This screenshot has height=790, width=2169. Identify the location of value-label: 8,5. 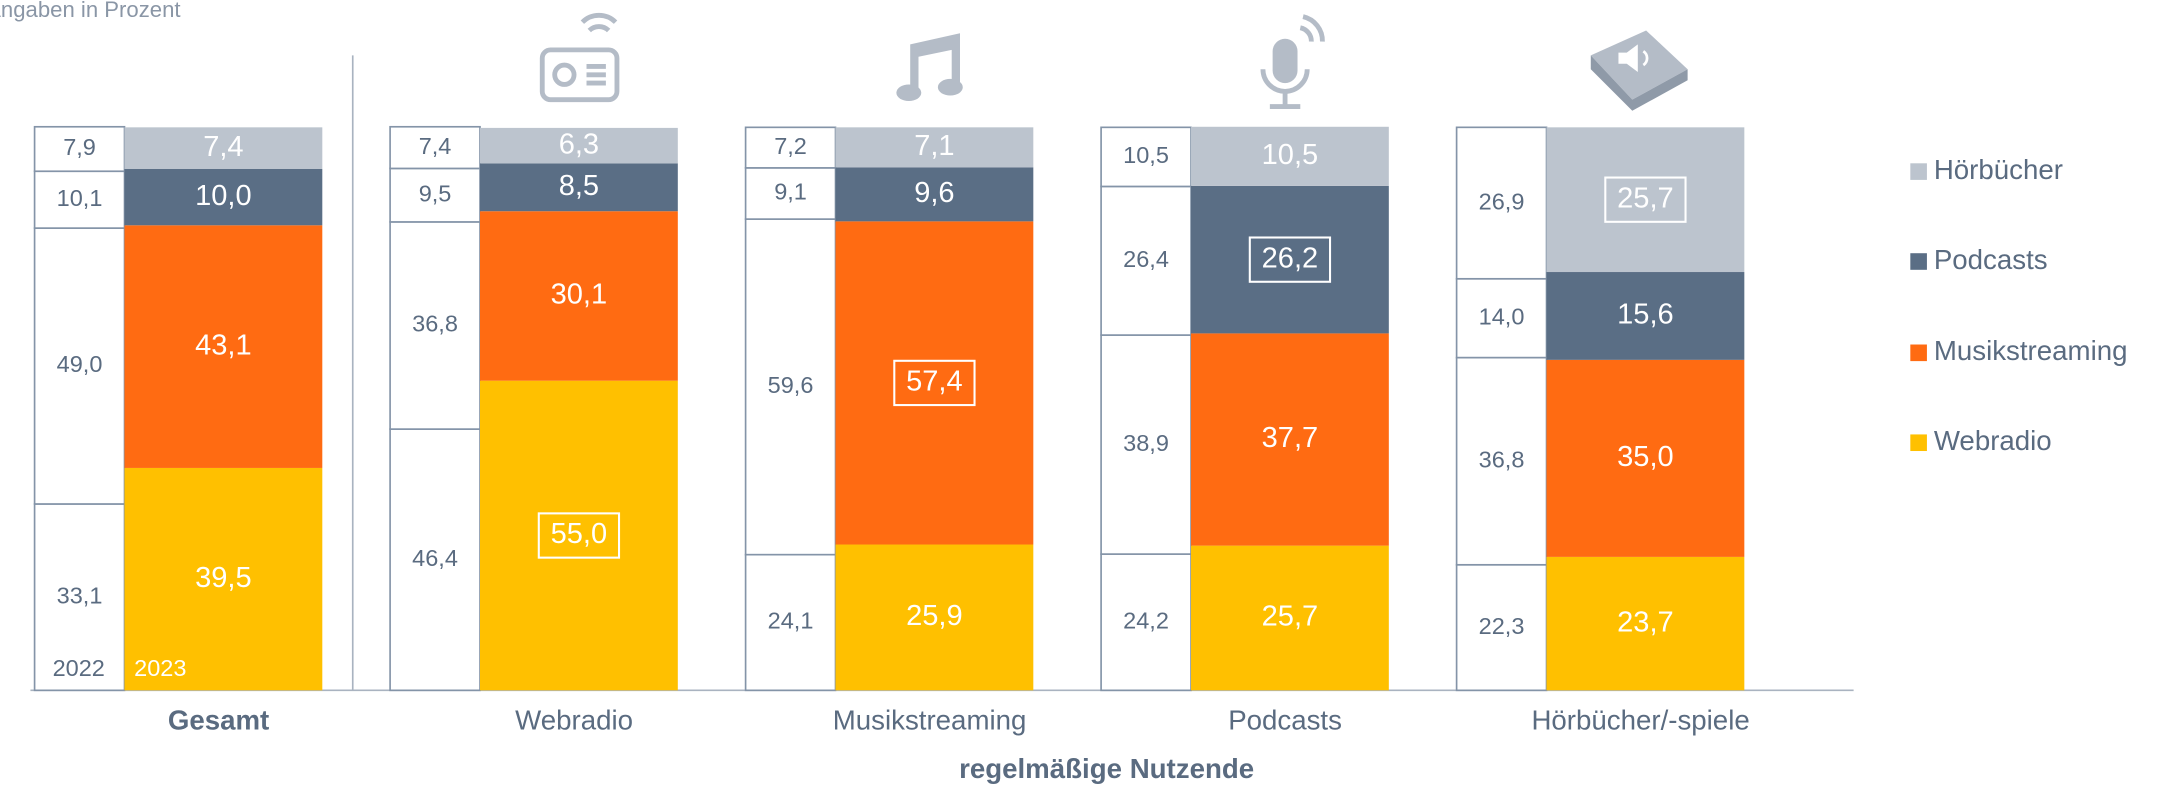
(579, 186).